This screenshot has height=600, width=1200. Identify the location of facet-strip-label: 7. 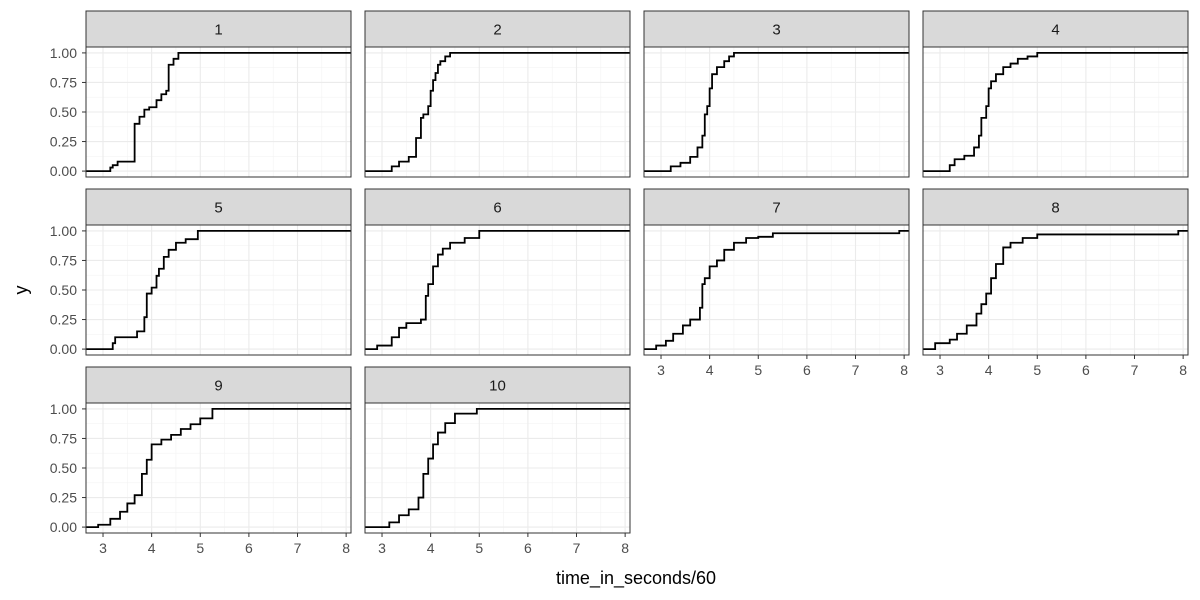
(776, 208).